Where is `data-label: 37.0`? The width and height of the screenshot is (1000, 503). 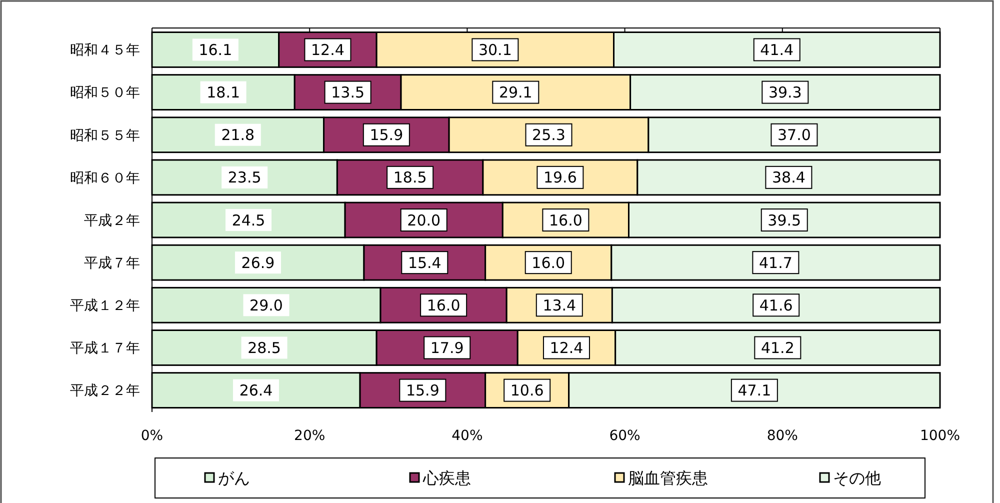
data-label: 37.0 is located at coordinates (794, 135).